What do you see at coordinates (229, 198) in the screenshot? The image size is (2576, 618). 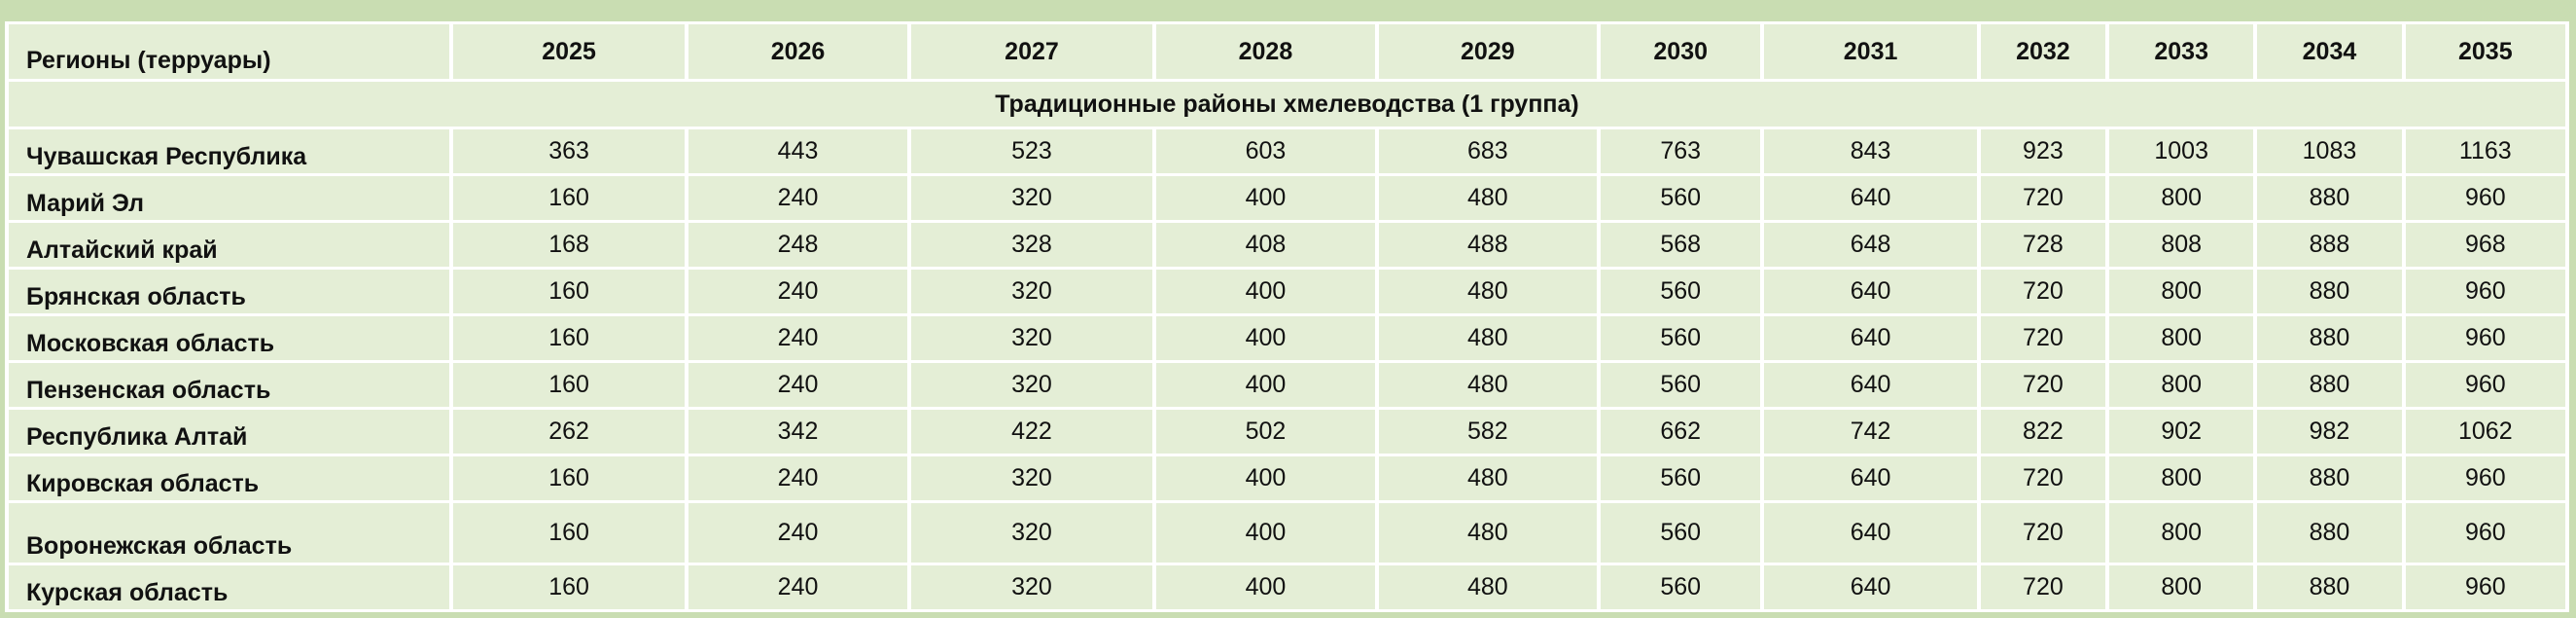 I see `region-name: Марий Эл` at bounding box center [229, 198].